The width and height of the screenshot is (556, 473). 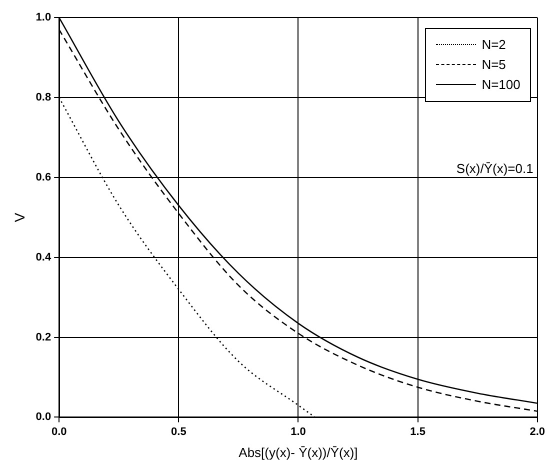 What do you see at coordinates (494, 44) in the screenshot?
I see `legend-label: N=2` at bounding box center [494, 44].